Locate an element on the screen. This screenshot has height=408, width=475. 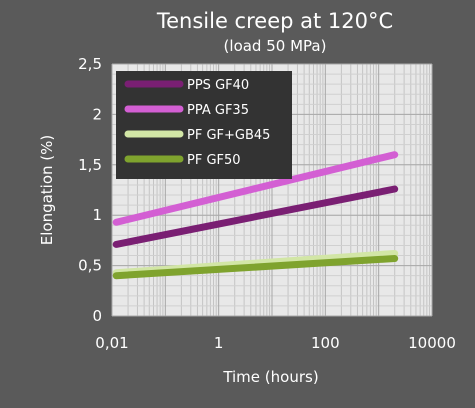
legend: PPS GF40 PPA GF35 PF GF+GB45 PF GF50 is located at coordinates (204, 125).